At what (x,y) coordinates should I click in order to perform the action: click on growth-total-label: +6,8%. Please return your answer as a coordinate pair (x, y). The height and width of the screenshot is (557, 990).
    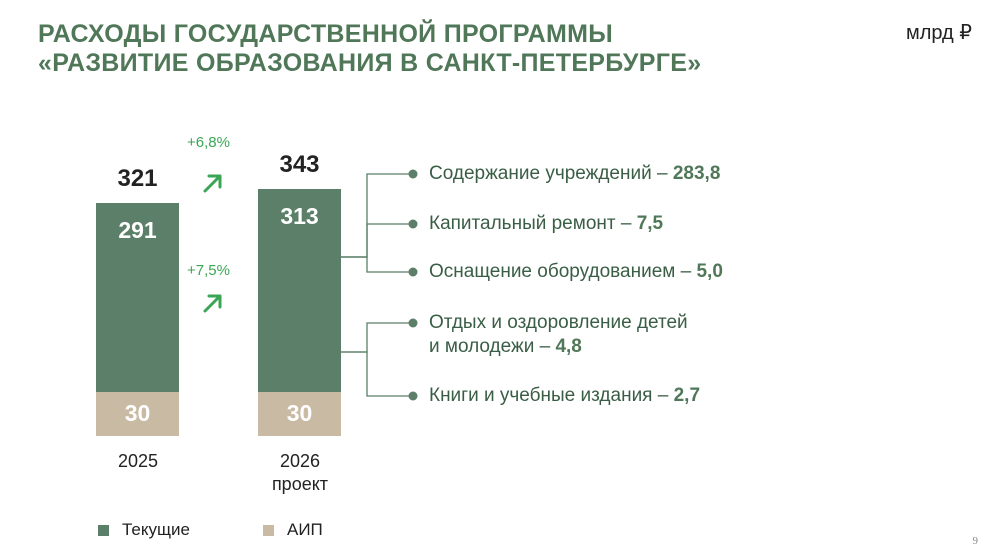
    Looking at the image, I should click on (208, 142).